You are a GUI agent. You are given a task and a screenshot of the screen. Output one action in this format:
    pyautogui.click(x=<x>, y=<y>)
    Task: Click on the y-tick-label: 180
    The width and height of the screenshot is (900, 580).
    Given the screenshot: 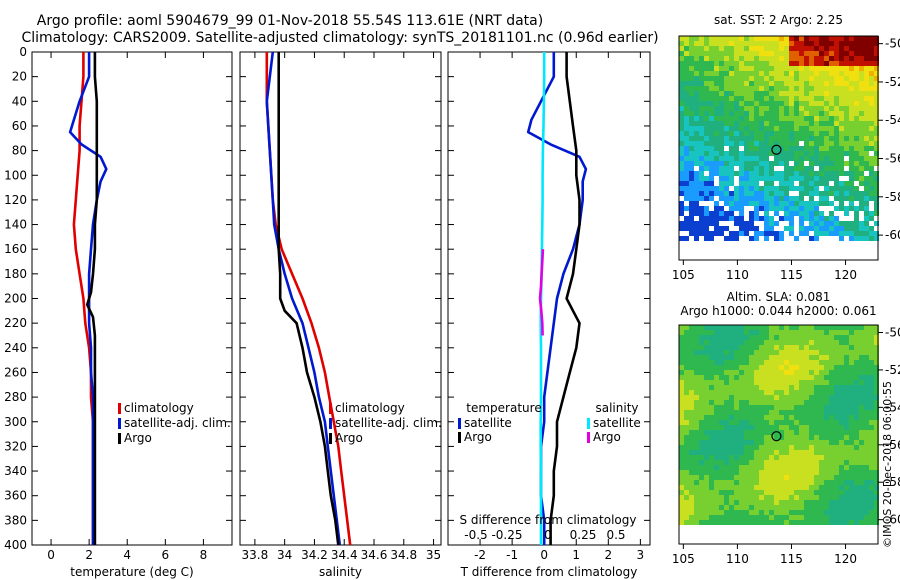 What is the action you would take?
    pyautogui.click(x=15, y=274)
    